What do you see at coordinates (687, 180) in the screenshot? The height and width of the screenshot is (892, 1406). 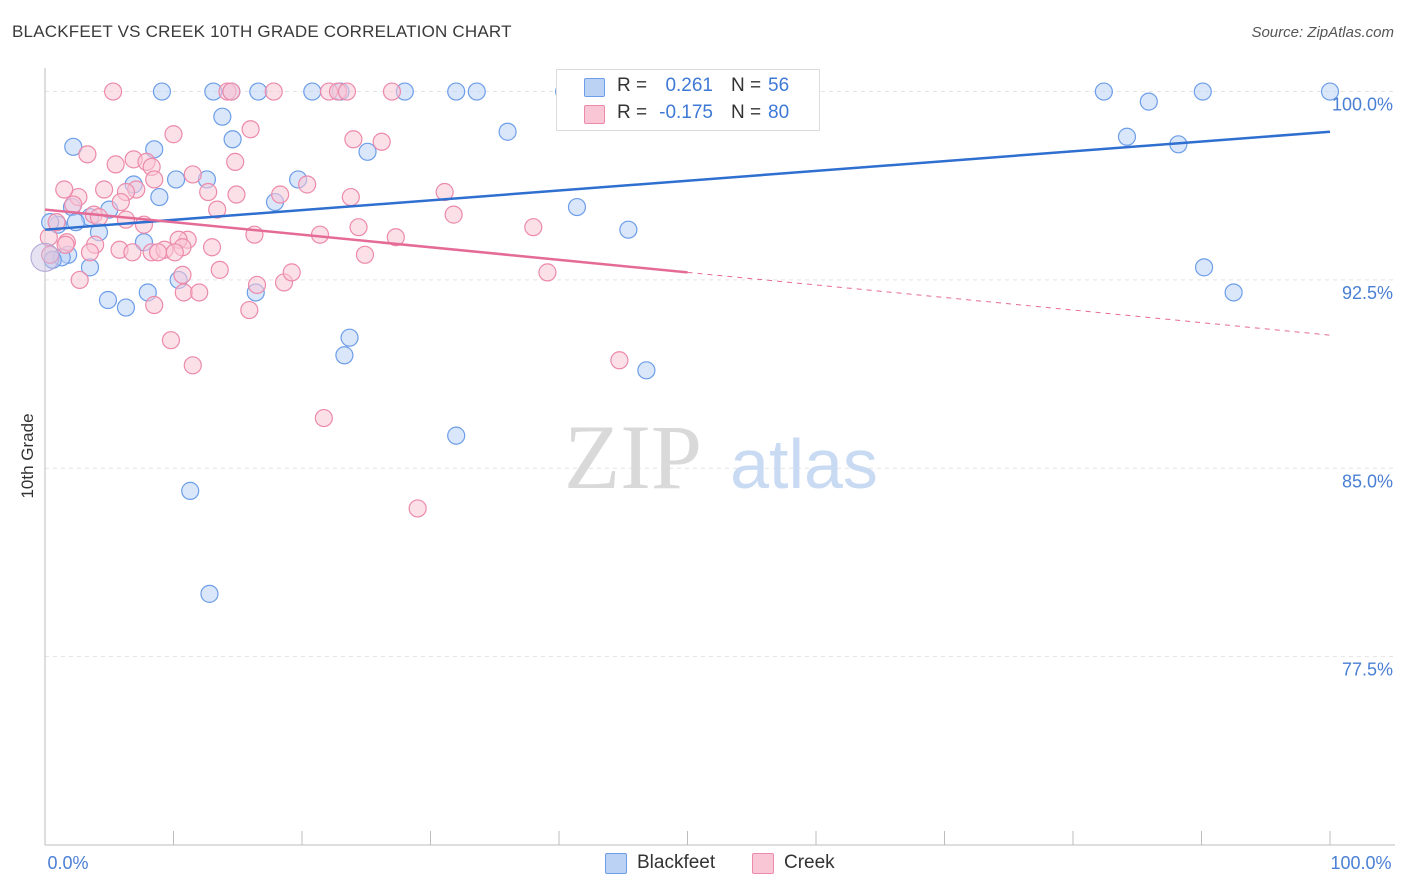 I see `blackfeet-trend-line` at bounding box center [687, 180].